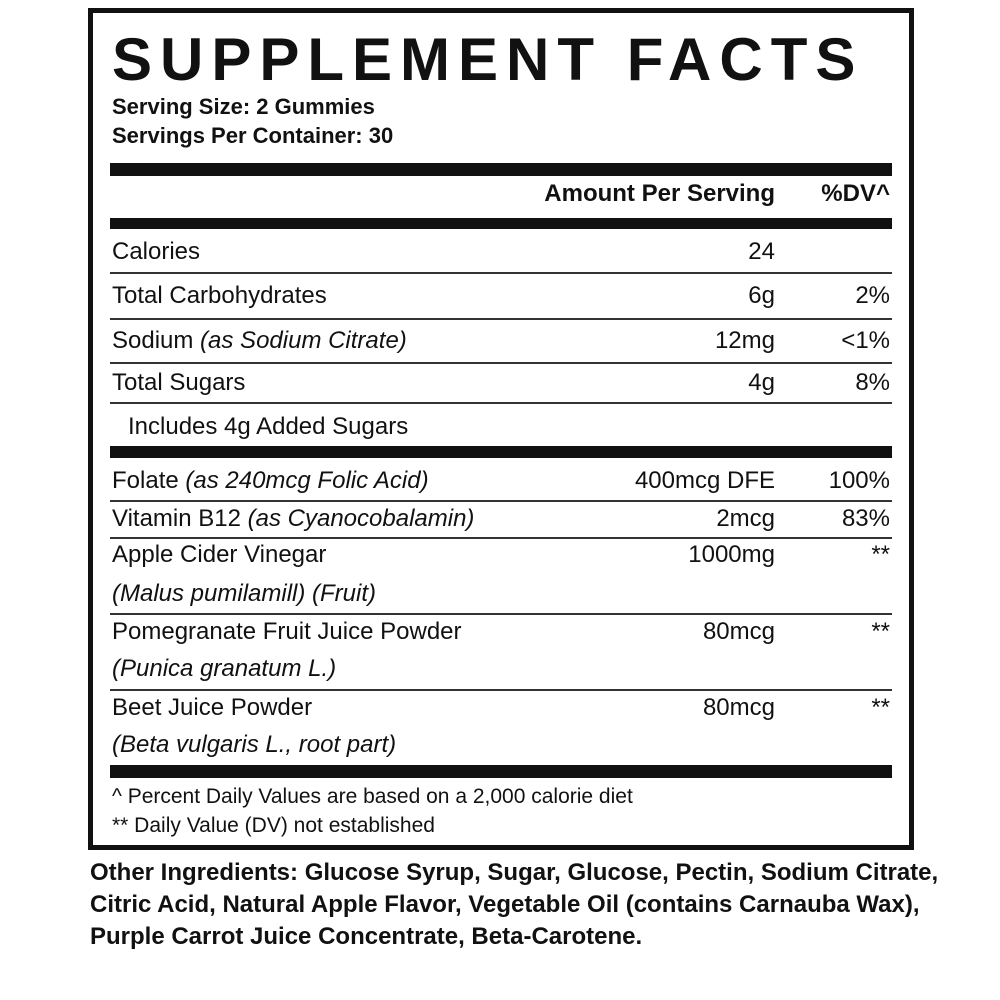 This screenshot has width=1000, height=1000. What do you see at coordinates (243, 106) in the screenshot?
I see `serving-size: Serving Size: 2 Gummies` at bounding box center [243, 106].